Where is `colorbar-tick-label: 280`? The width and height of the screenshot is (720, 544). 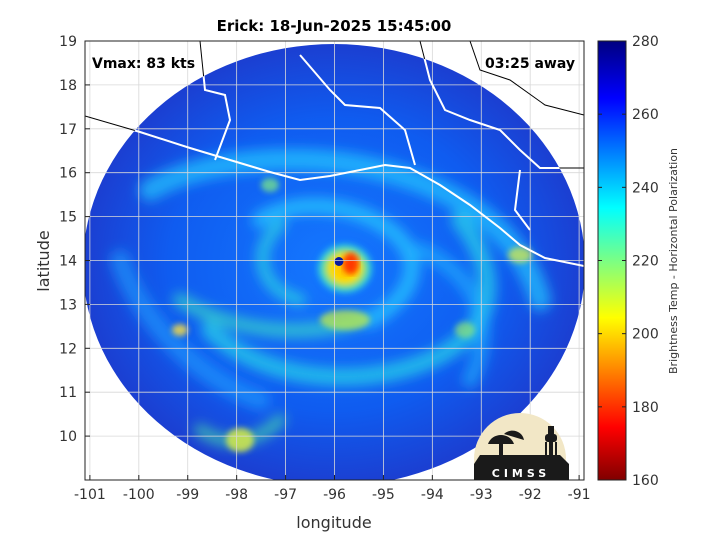 colorbar-tick-label: 280 is located at coordinates (645, 42).